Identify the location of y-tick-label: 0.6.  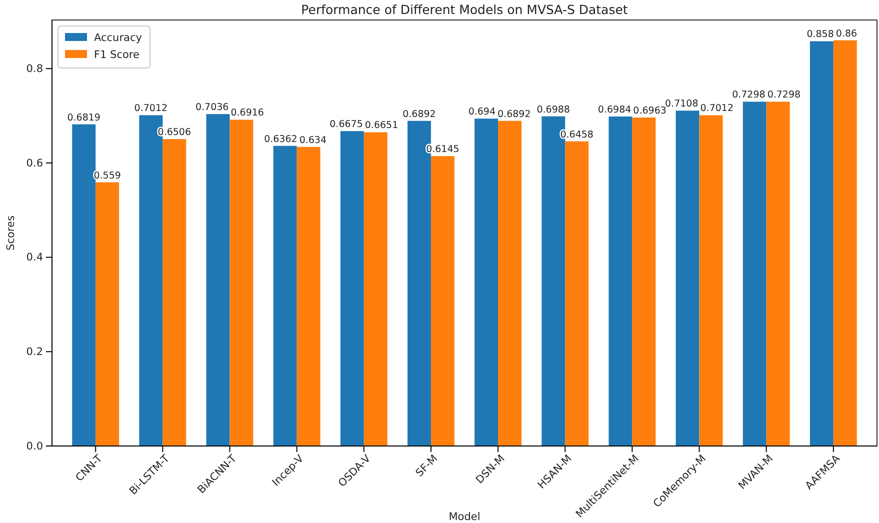
(35, 163).